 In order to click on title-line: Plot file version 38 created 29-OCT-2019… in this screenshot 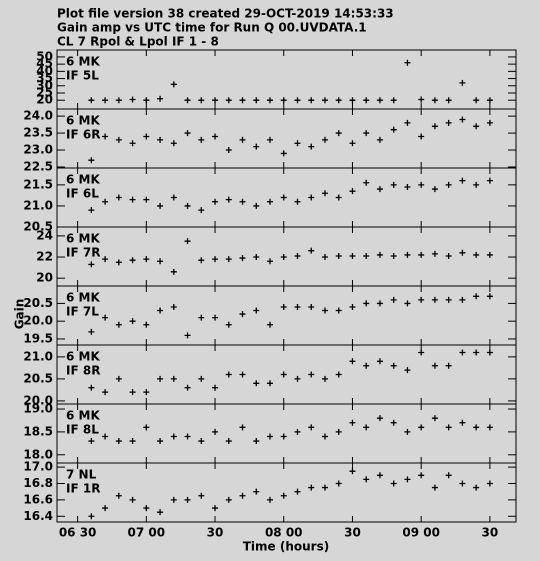, I will do `click(225, 14)`.